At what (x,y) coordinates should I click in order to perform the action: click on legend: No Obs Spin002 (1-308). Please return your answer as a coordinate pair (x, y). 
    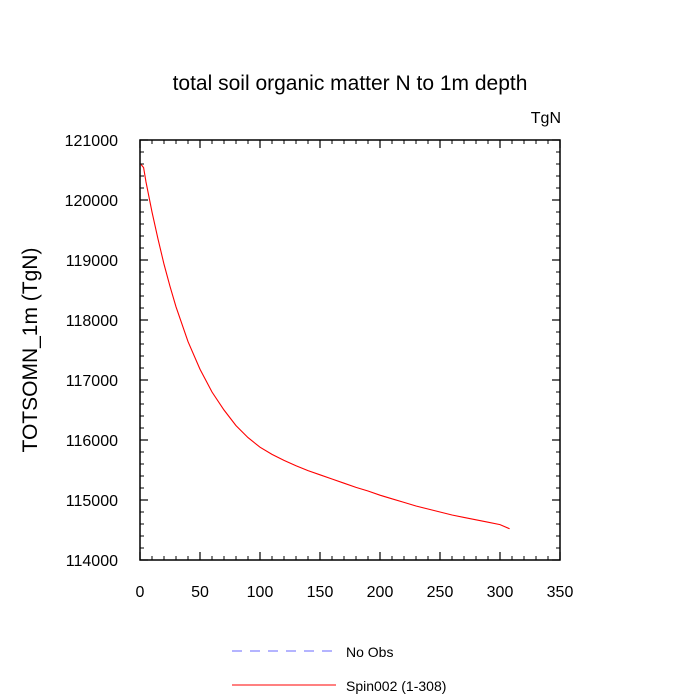
    Looking at the image, I should click on (339, 669).